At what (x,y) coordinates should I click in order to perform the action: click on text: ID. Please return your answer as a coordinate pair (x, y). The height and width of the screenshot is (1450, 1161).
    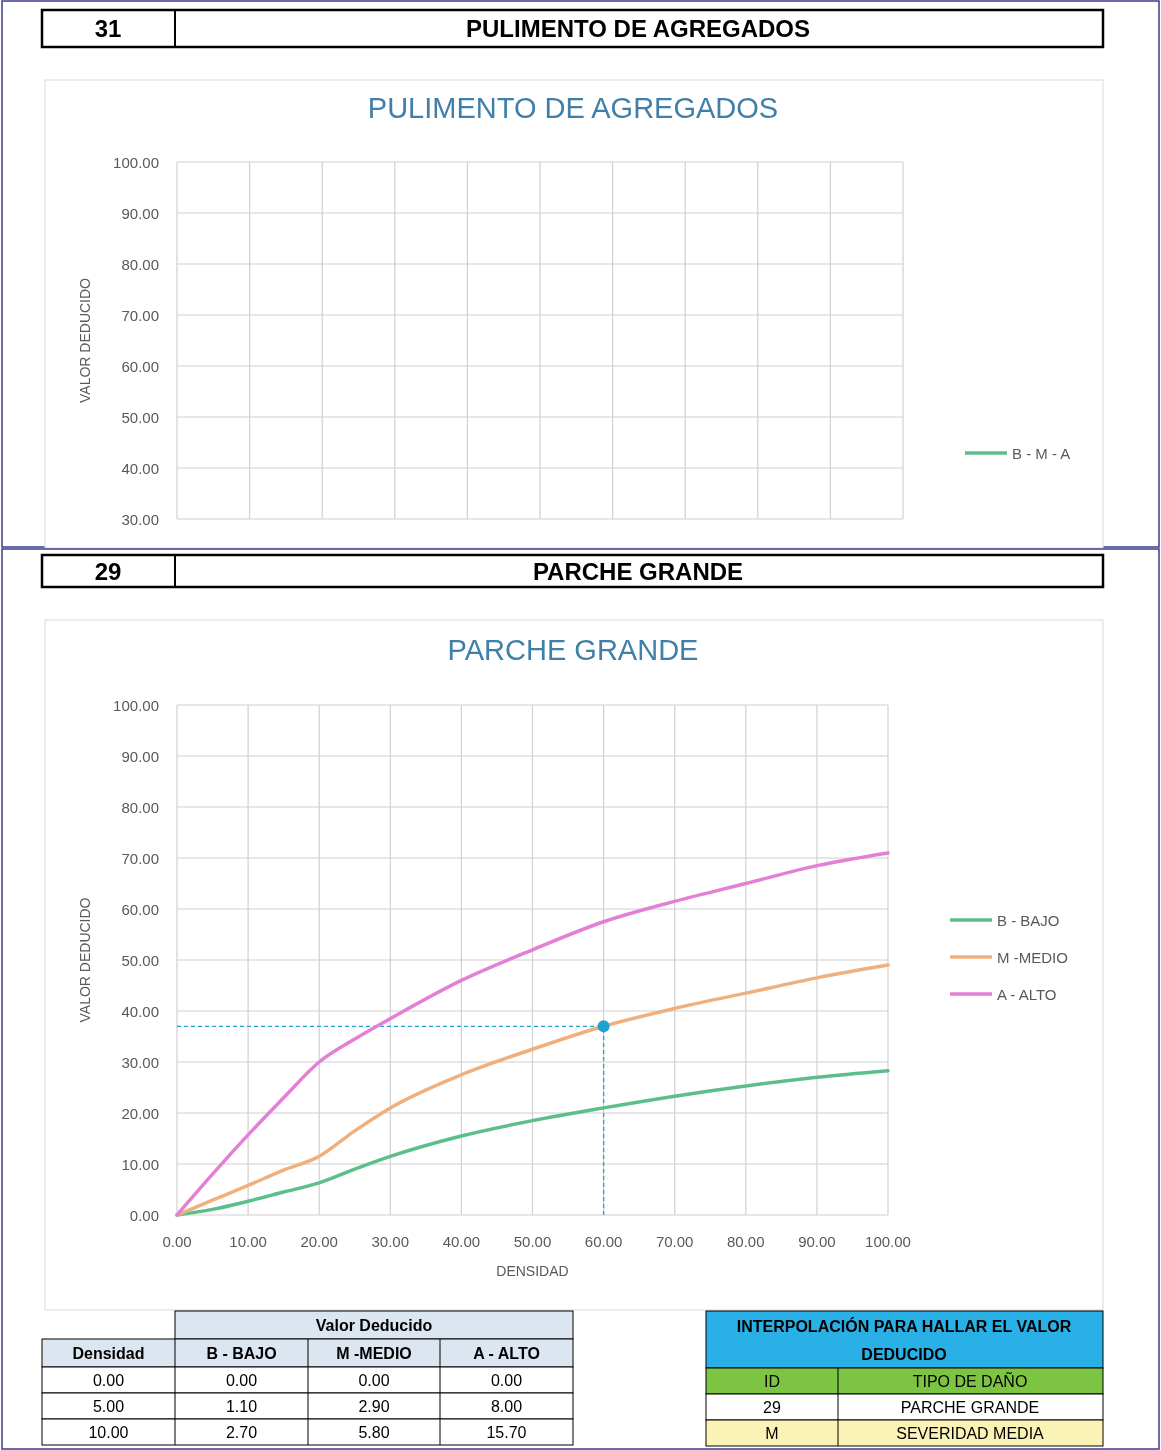
    Looking at the image, I should click on (772, 1381).